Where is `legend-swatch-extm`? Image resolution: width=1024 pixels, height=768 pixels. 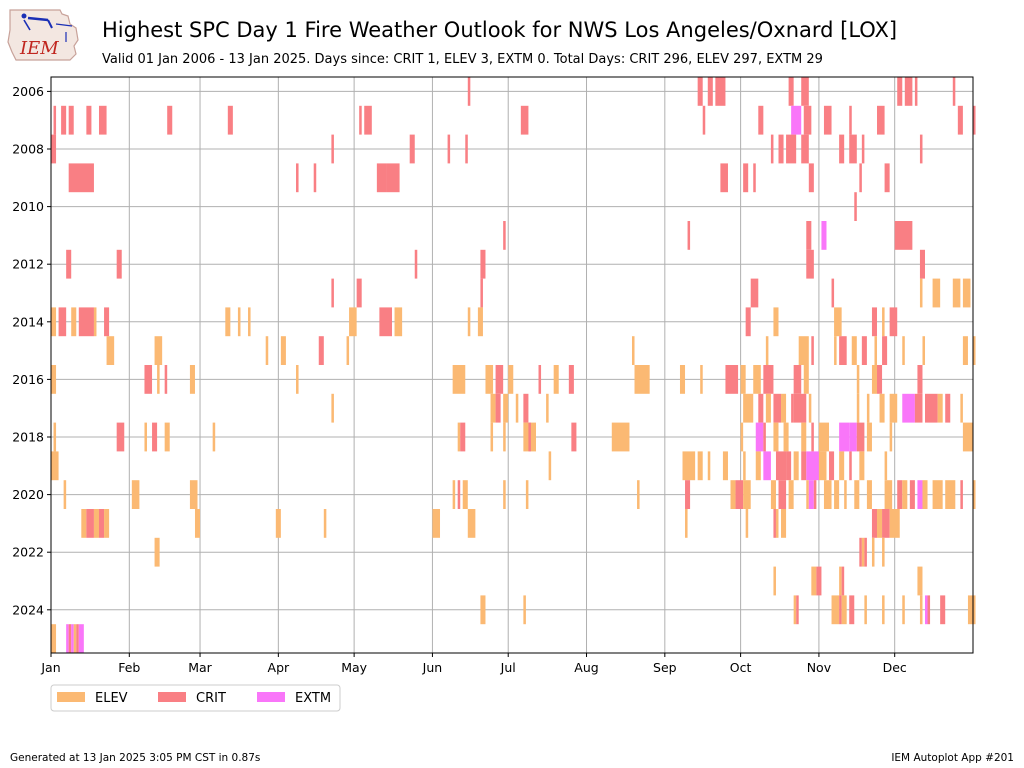 legend-swatch-extm is located at coordinates (271, 697).